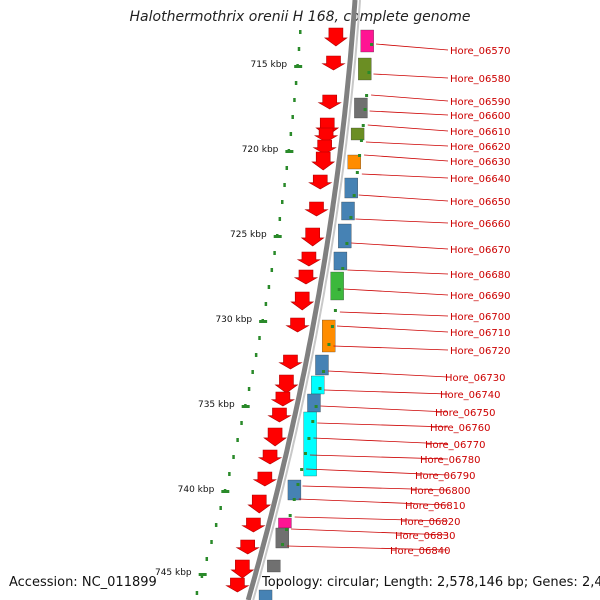  What do you see at coordinates (351, 582) in the screenshot?
I see `topology-value: circular` at bounding box center [351, 582].